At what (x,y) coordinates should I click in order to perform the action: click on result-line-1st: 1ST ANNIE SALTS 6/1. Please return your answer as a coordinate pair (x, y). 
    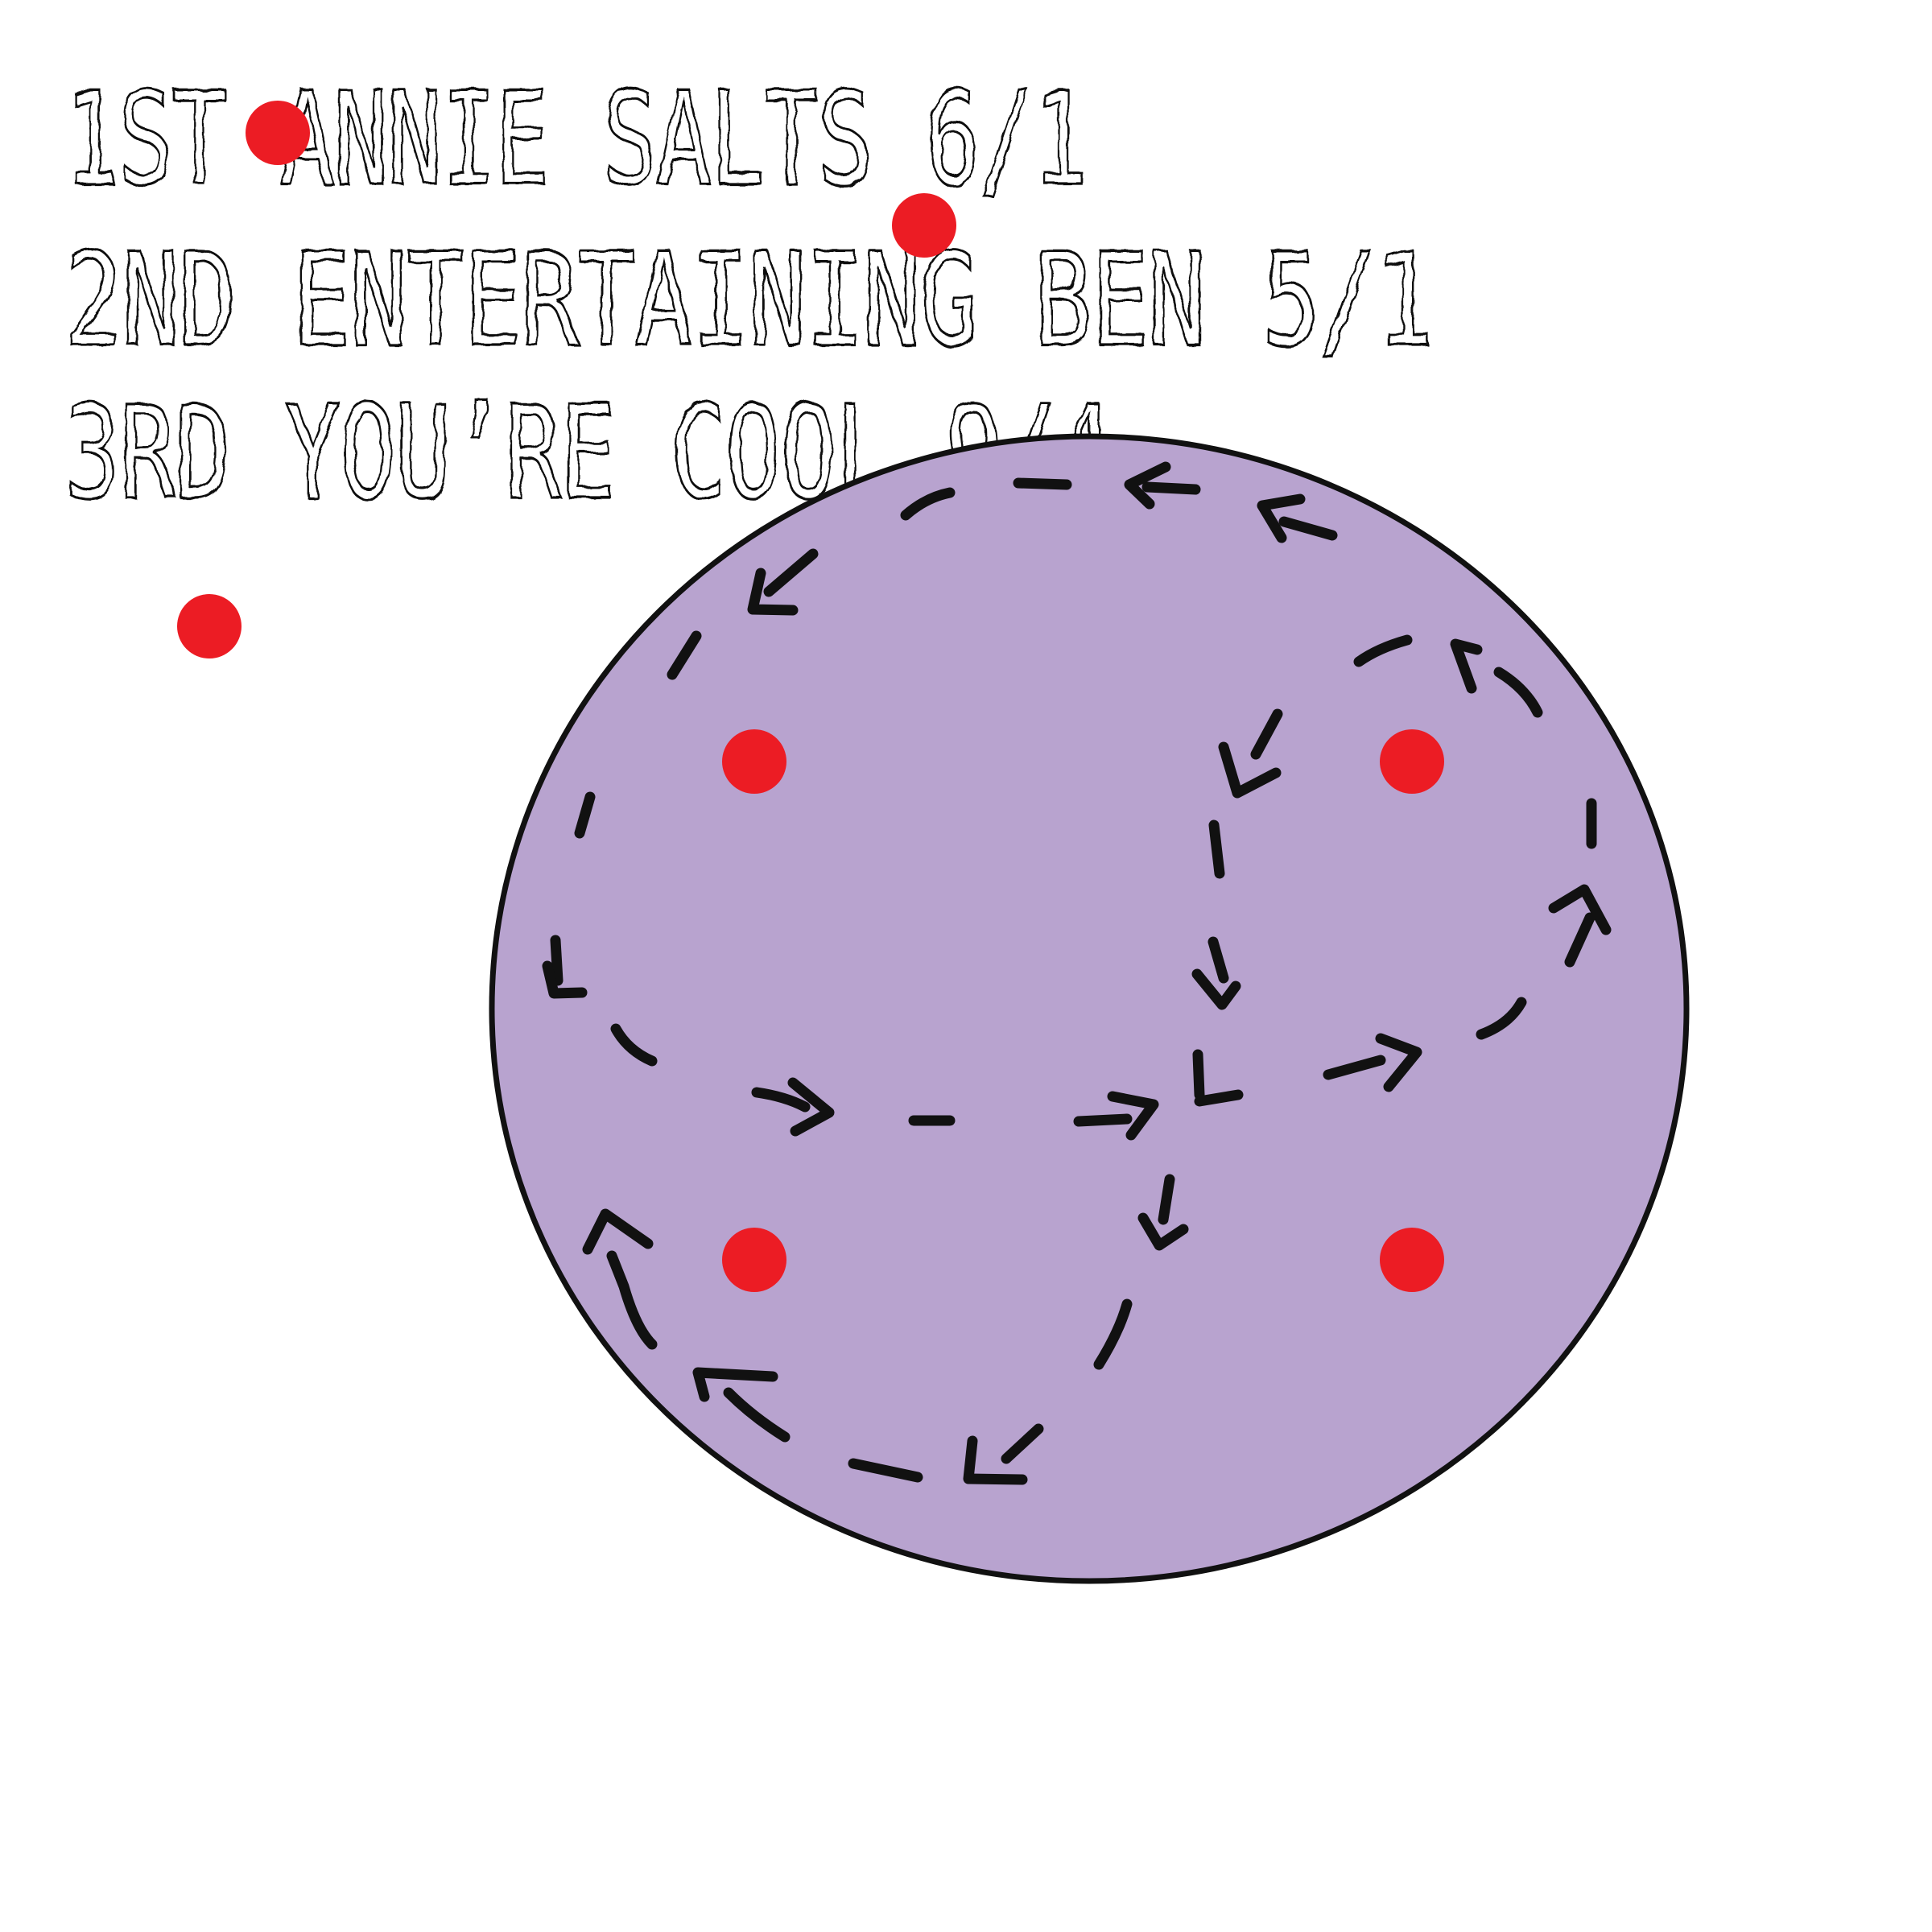
    Looking at the image, I should click on (575, 139).